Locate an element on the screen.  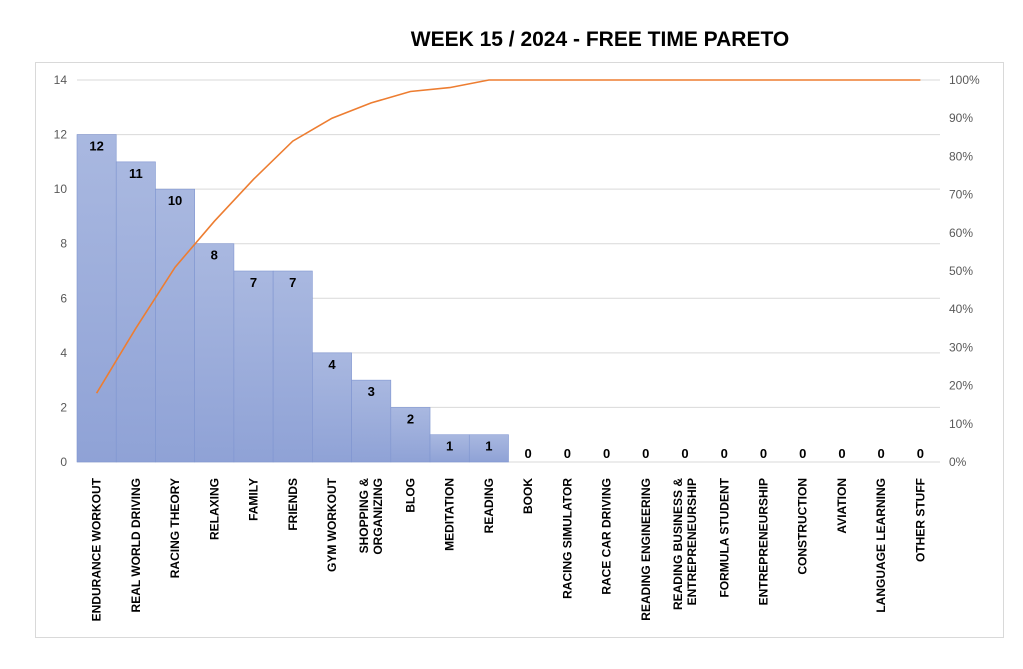
y-tick-label: 0 is located at coordinates (63, 462).